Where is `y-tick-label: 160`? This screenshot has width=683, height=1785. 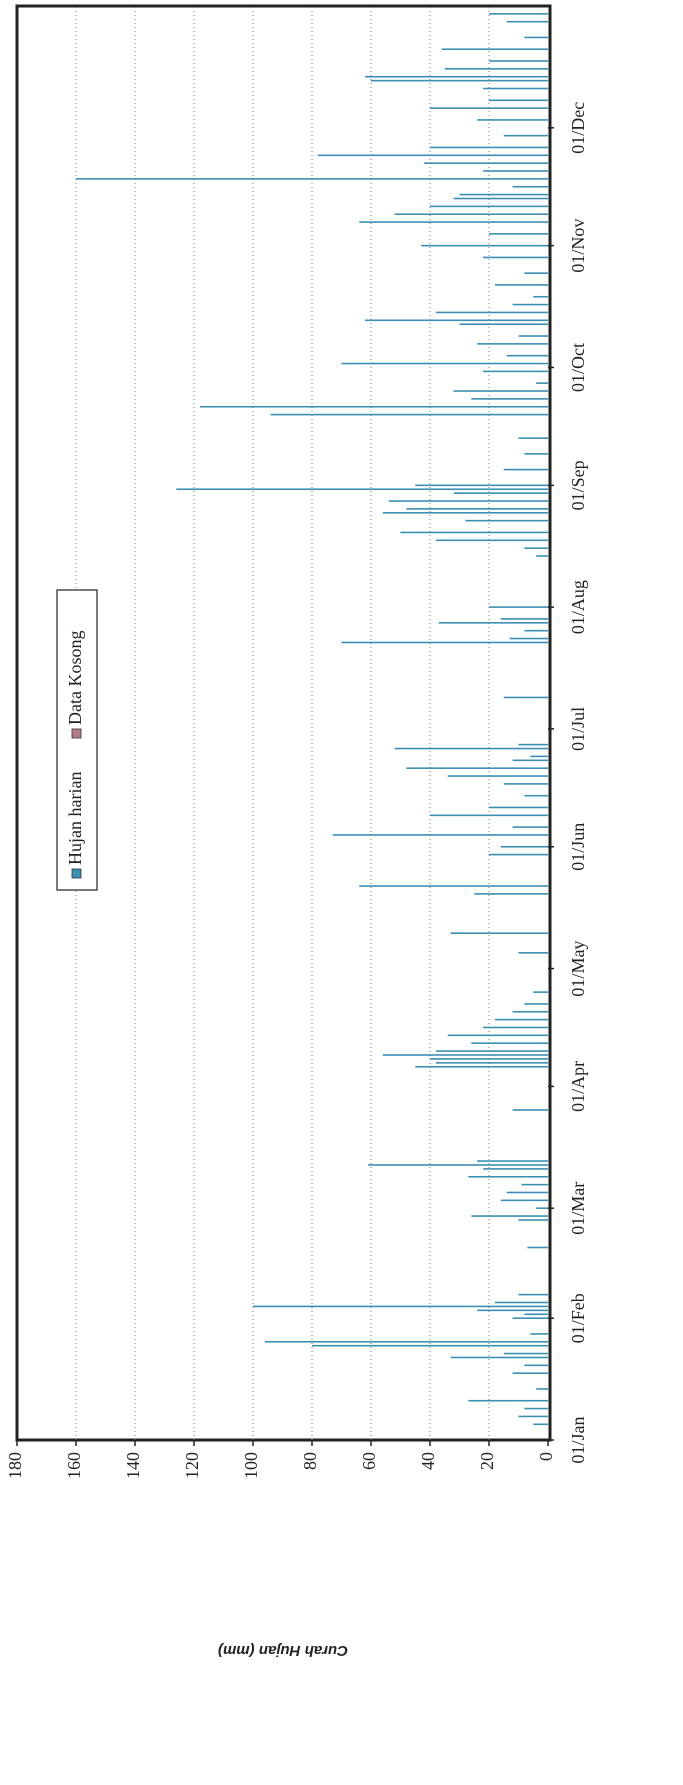 y-tick-label: 160 is located at coordinates (74, 1465).